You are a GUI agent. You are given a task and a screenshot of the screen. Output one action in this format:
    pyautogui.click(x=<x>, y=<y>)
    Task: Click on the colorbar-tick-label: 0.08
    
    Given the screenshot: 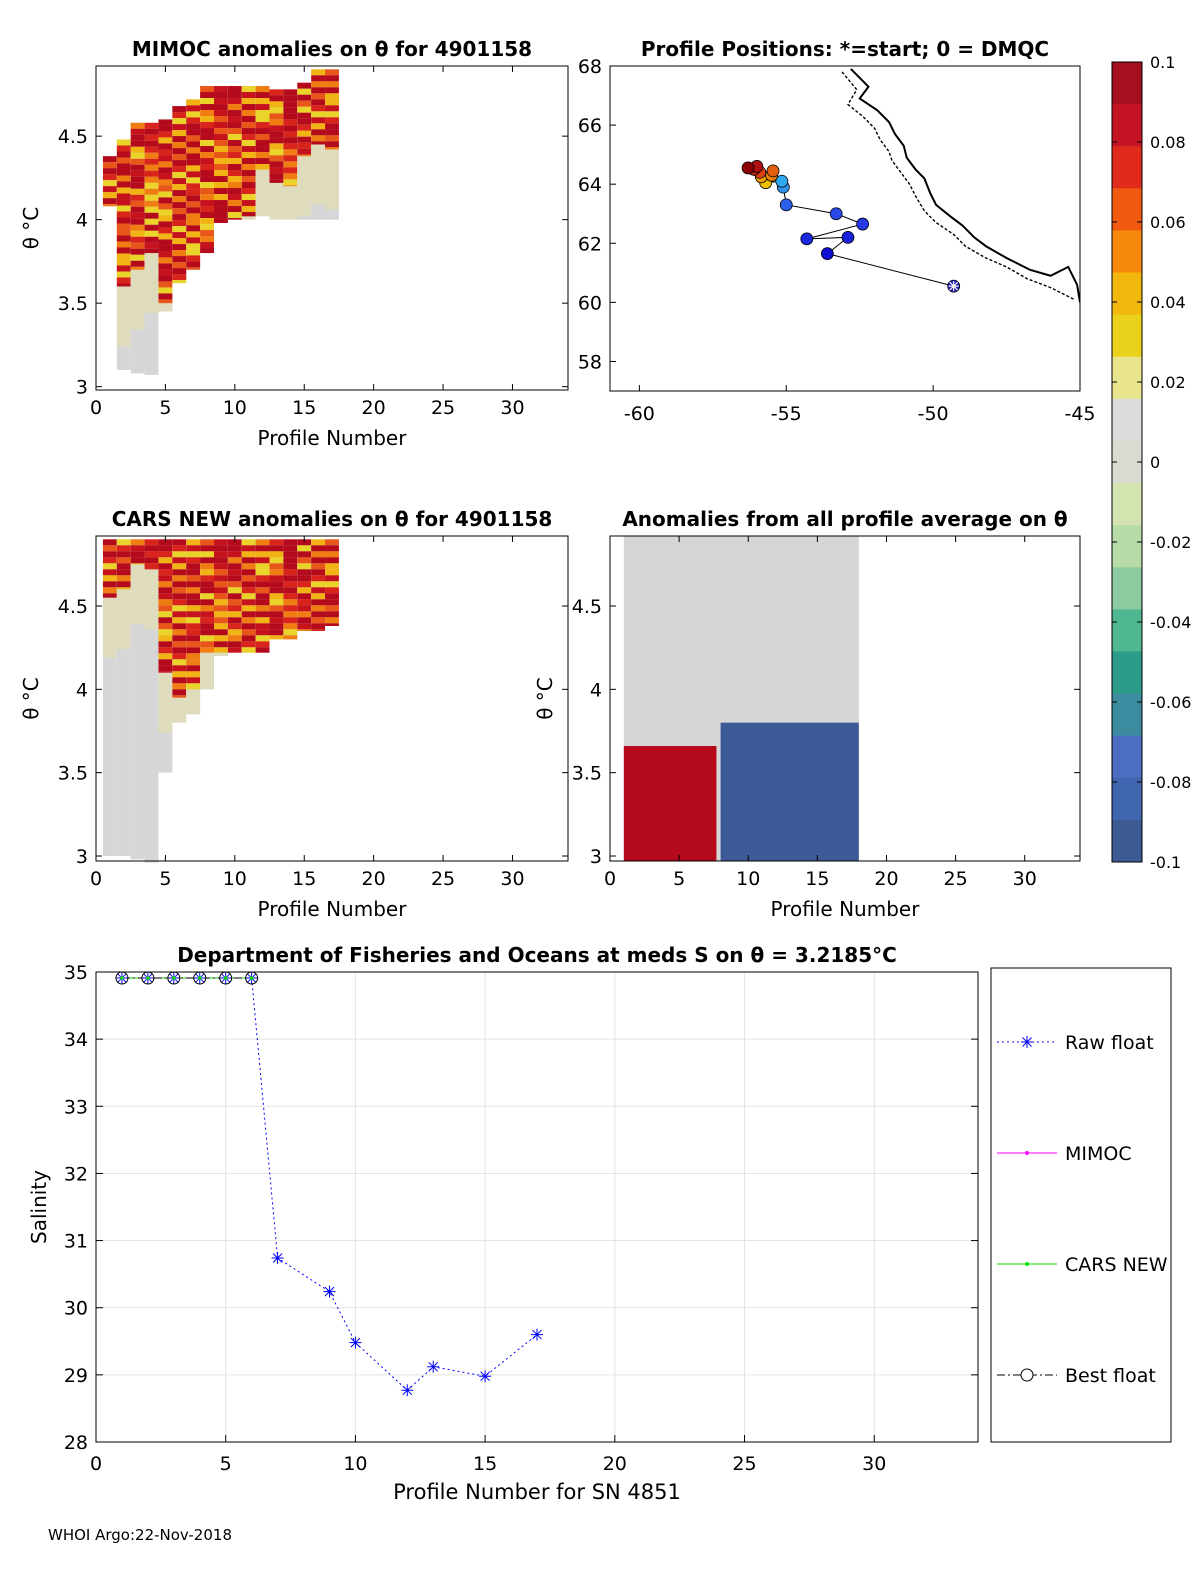 What is the action you would take?
    pyautogui.click(x=1168, y=142)
    